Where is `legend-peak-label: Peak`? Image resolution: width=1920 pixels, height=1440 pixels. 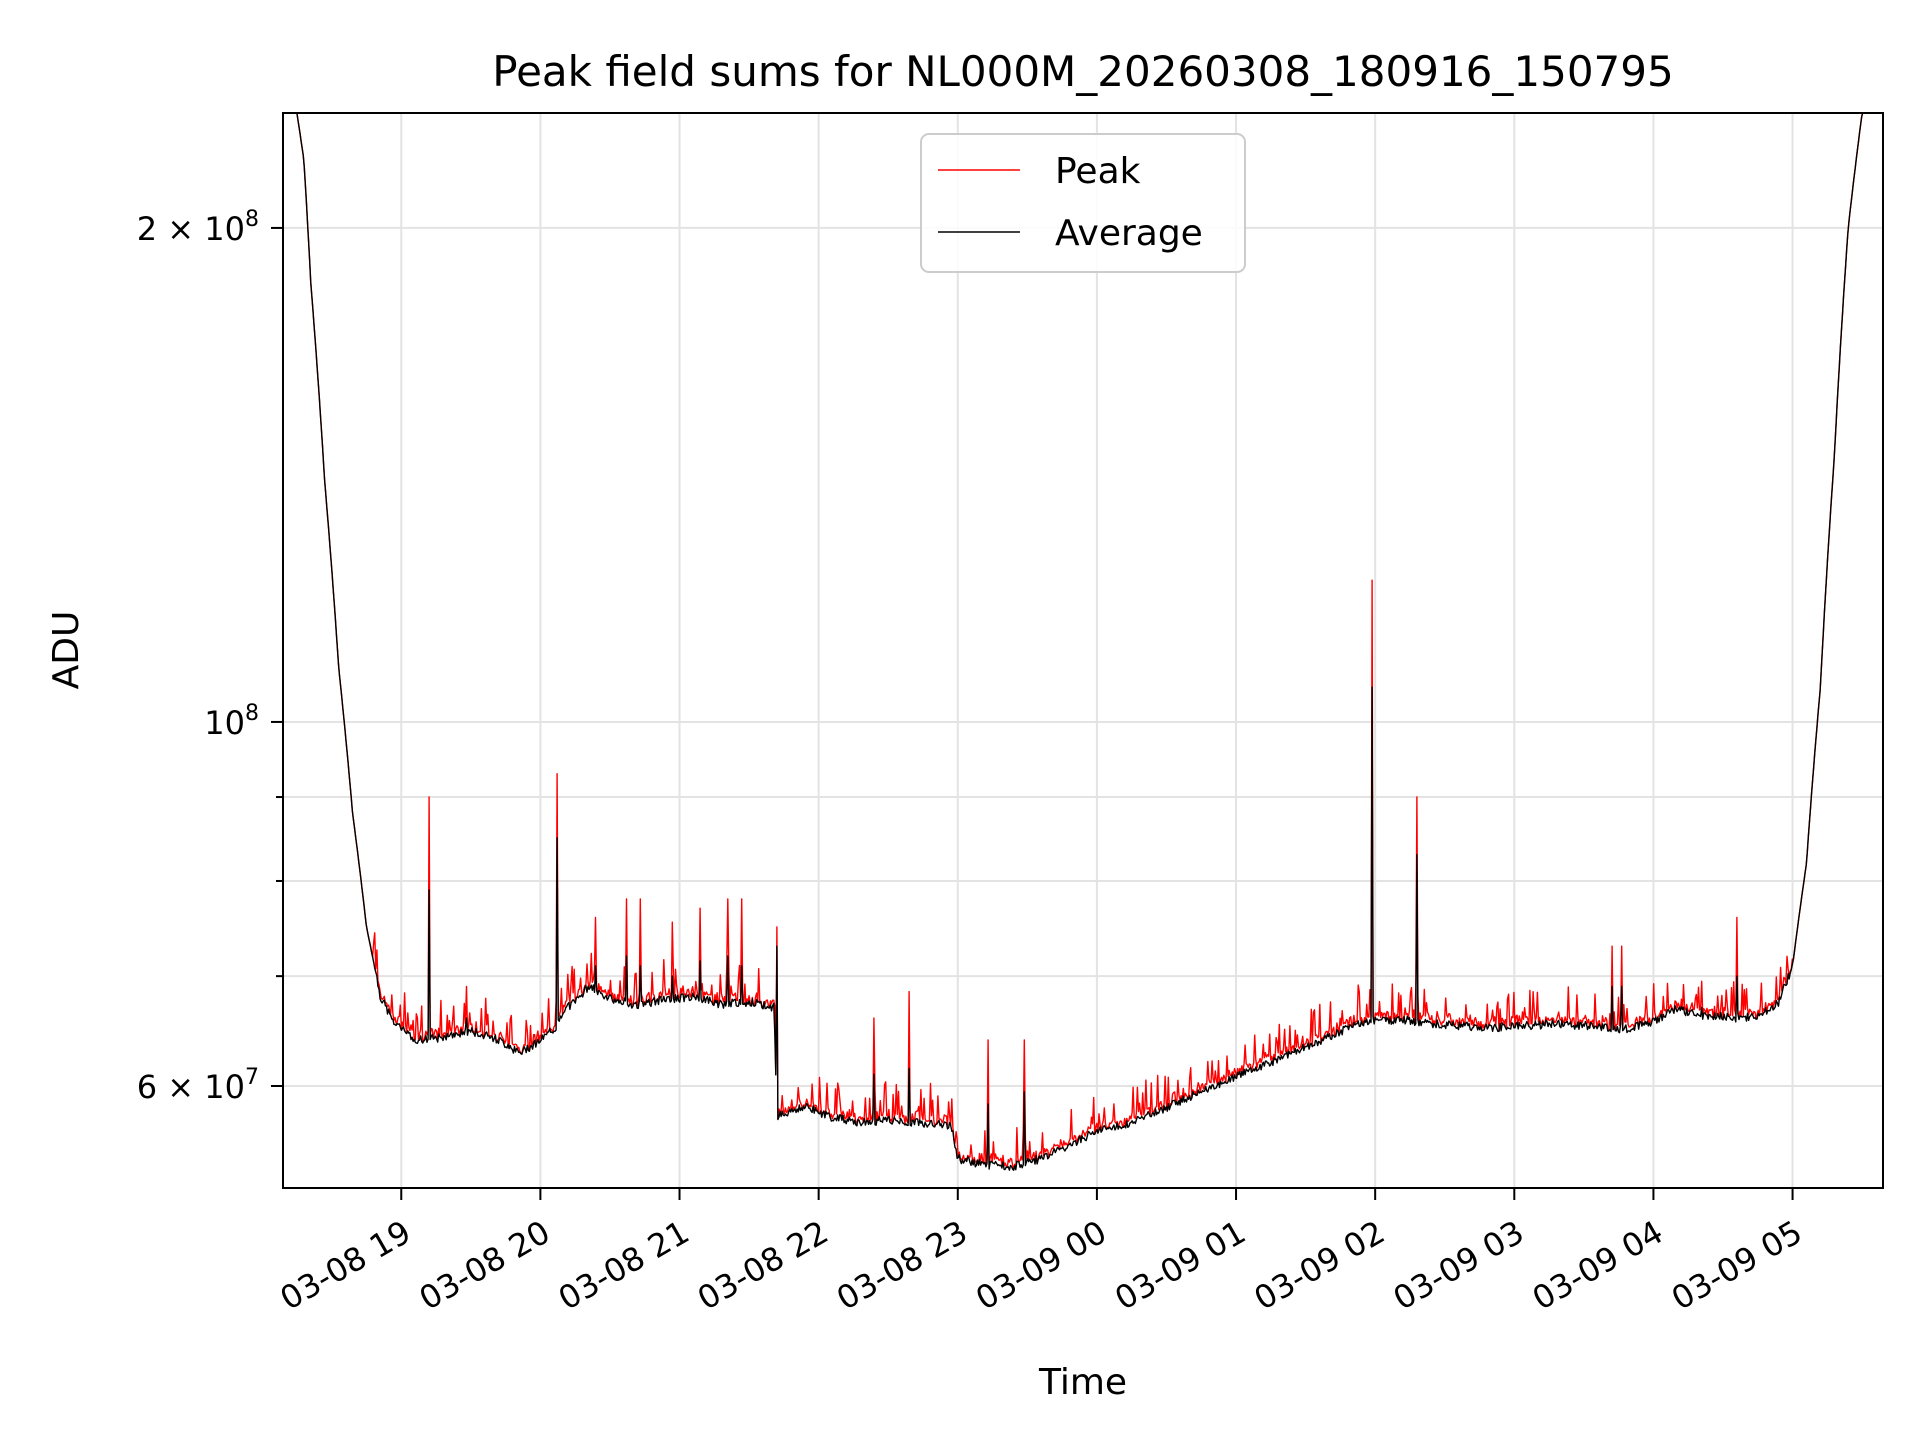
legend-peak-label: Peak is located at coordinates (1098, 171).